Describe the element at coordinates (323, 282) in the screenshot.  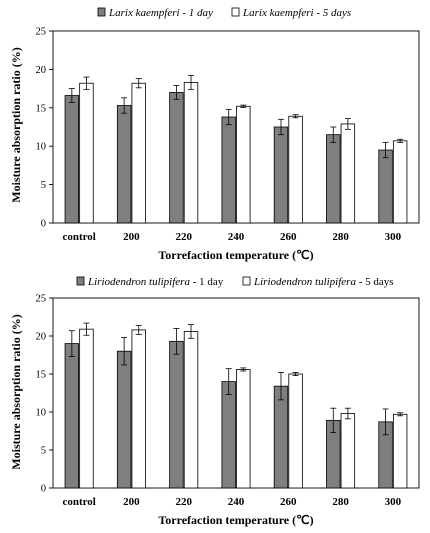
I see `legend-label-5-days: Liriodendron tulipifera - 5 days` at that location.